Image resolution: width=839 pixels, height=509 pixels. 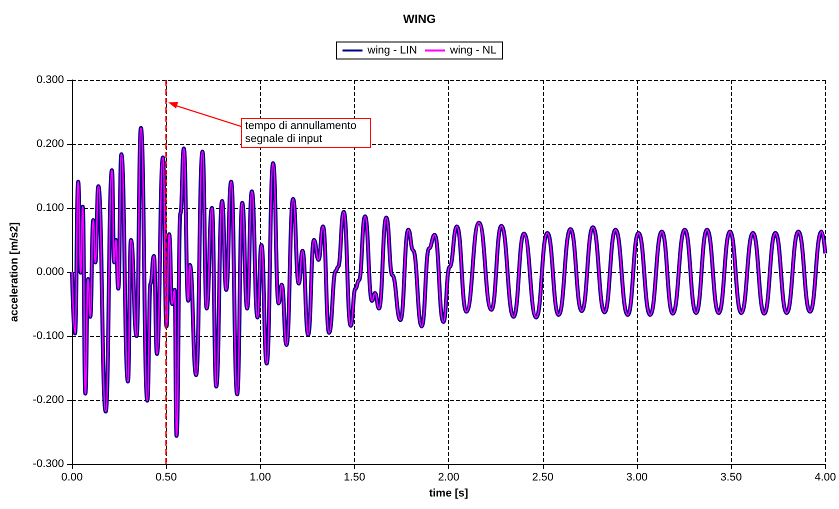 I want to click on y-axis-title: acceleration [m/s2], so click(x=14, y=272).